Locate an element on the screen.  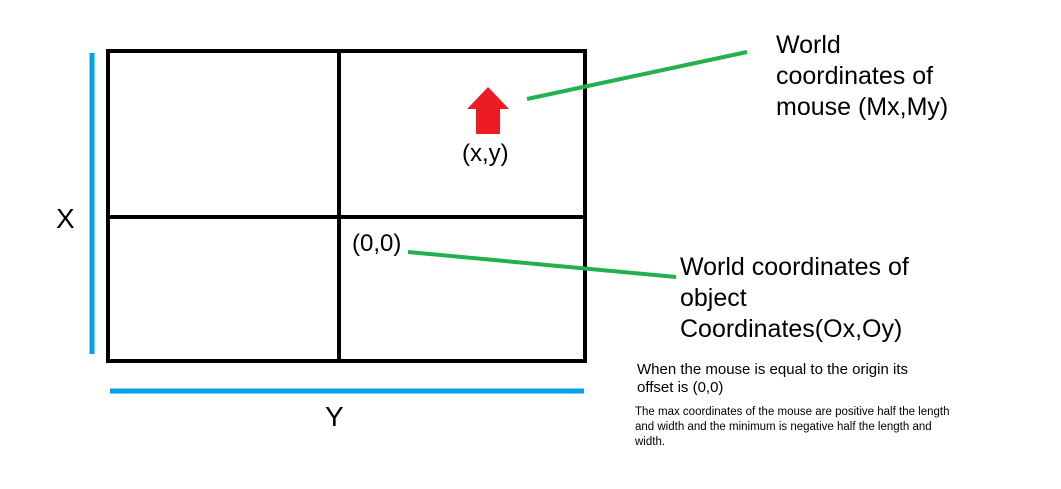
mouse-desc-line-3: mouse (Mx,My) is located at coordinates (862, 107).